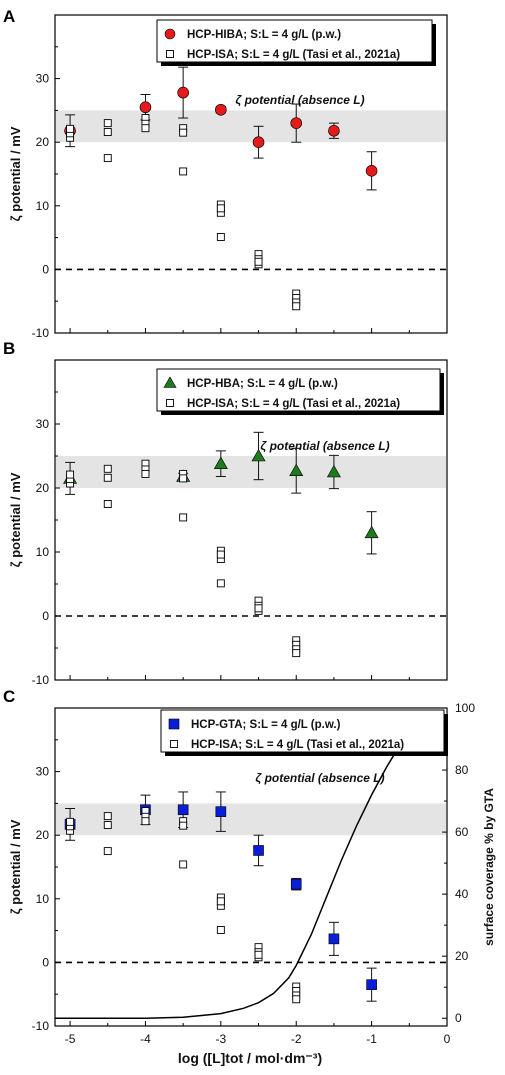 This screenshot has width=505, height=1075. Describe the element at coordinates (9, 348) in the screenshot. I see `panel-label: B` at that location.